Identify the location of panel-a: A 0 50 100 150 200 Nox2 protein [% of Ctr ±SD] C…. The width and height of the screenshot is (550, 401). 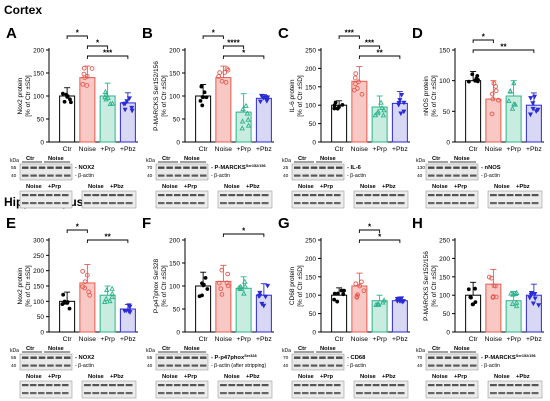
(72, 117).